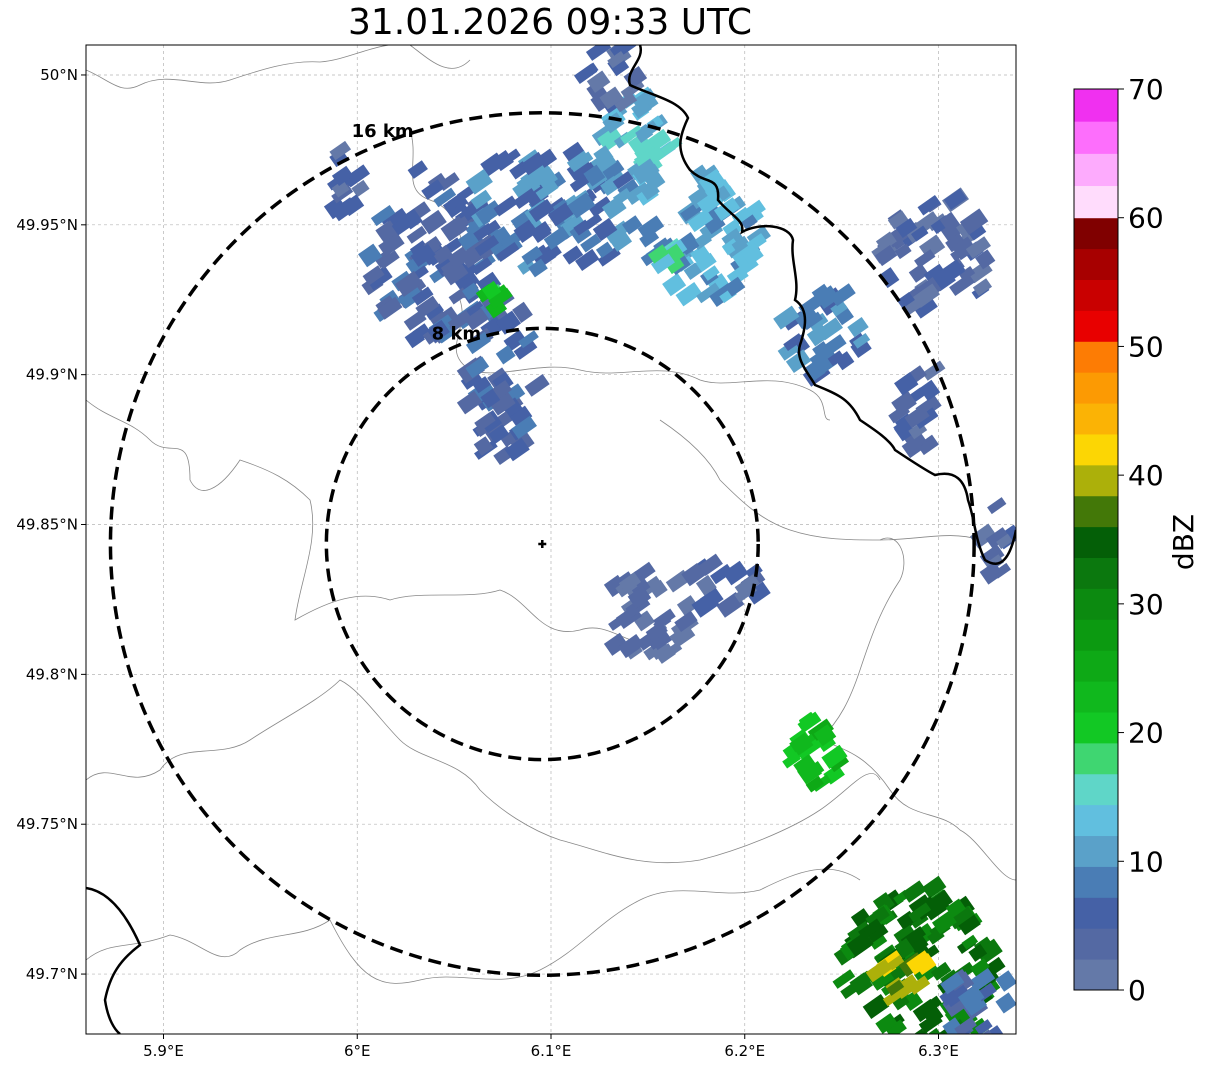  Describe the element at coordinates (383, 131) in the screenshot. I see `range-ring-label: 16 km` at that location.